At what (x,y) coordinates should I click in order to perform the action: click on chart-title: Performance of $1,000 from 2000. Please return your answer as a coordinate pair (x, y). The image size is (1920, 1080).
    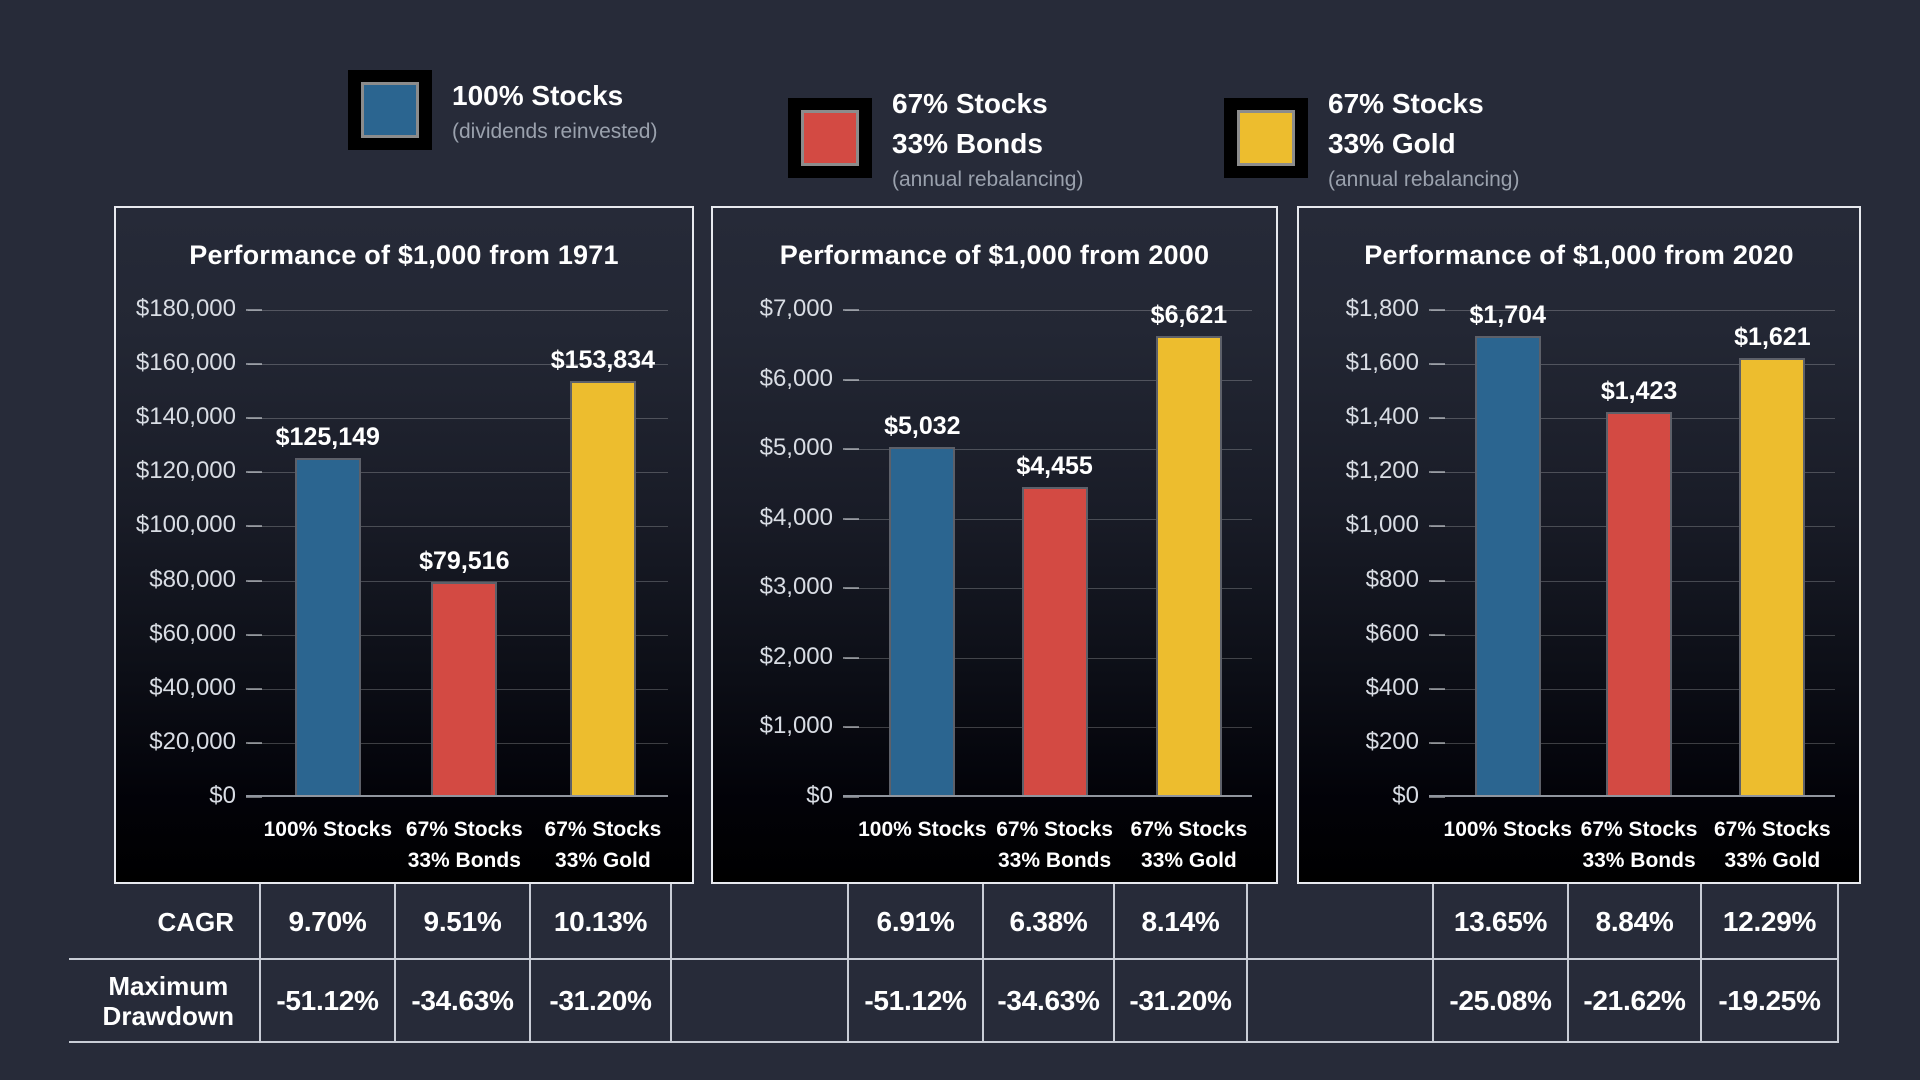
    Looking at the image, I should click on (994, 255).